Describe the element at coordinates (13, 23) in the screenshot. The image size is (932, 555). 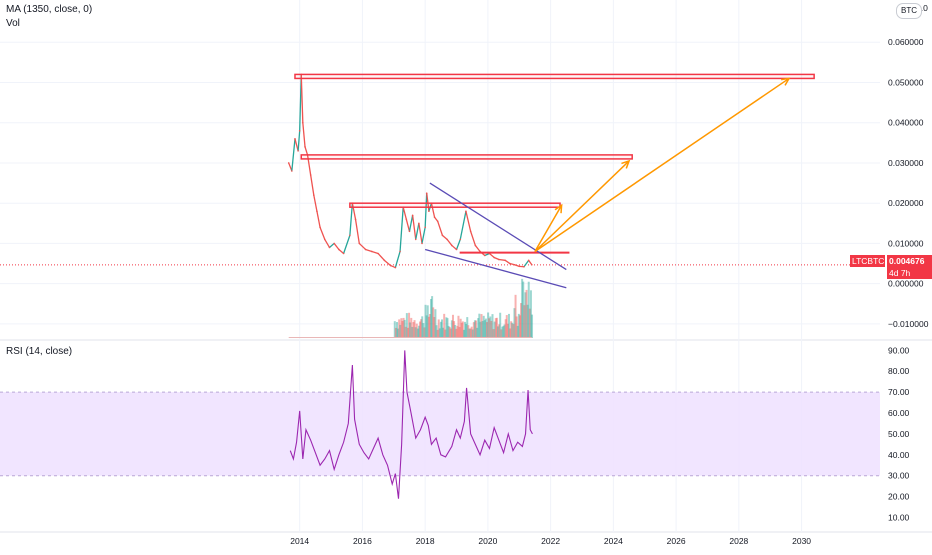
I see `volume-legend: Vol` at that location.